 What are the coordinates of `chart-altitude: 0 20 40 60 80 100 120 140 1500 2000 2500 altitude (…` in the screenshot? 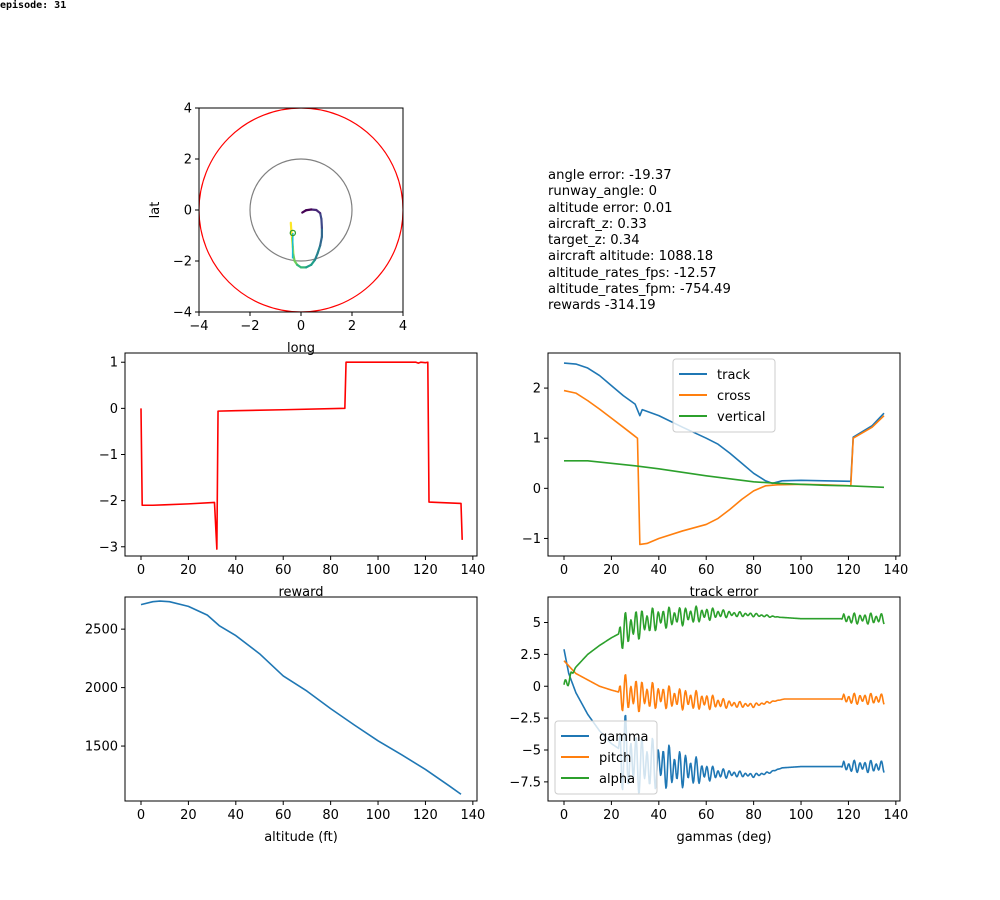 It's located at (285, 720).